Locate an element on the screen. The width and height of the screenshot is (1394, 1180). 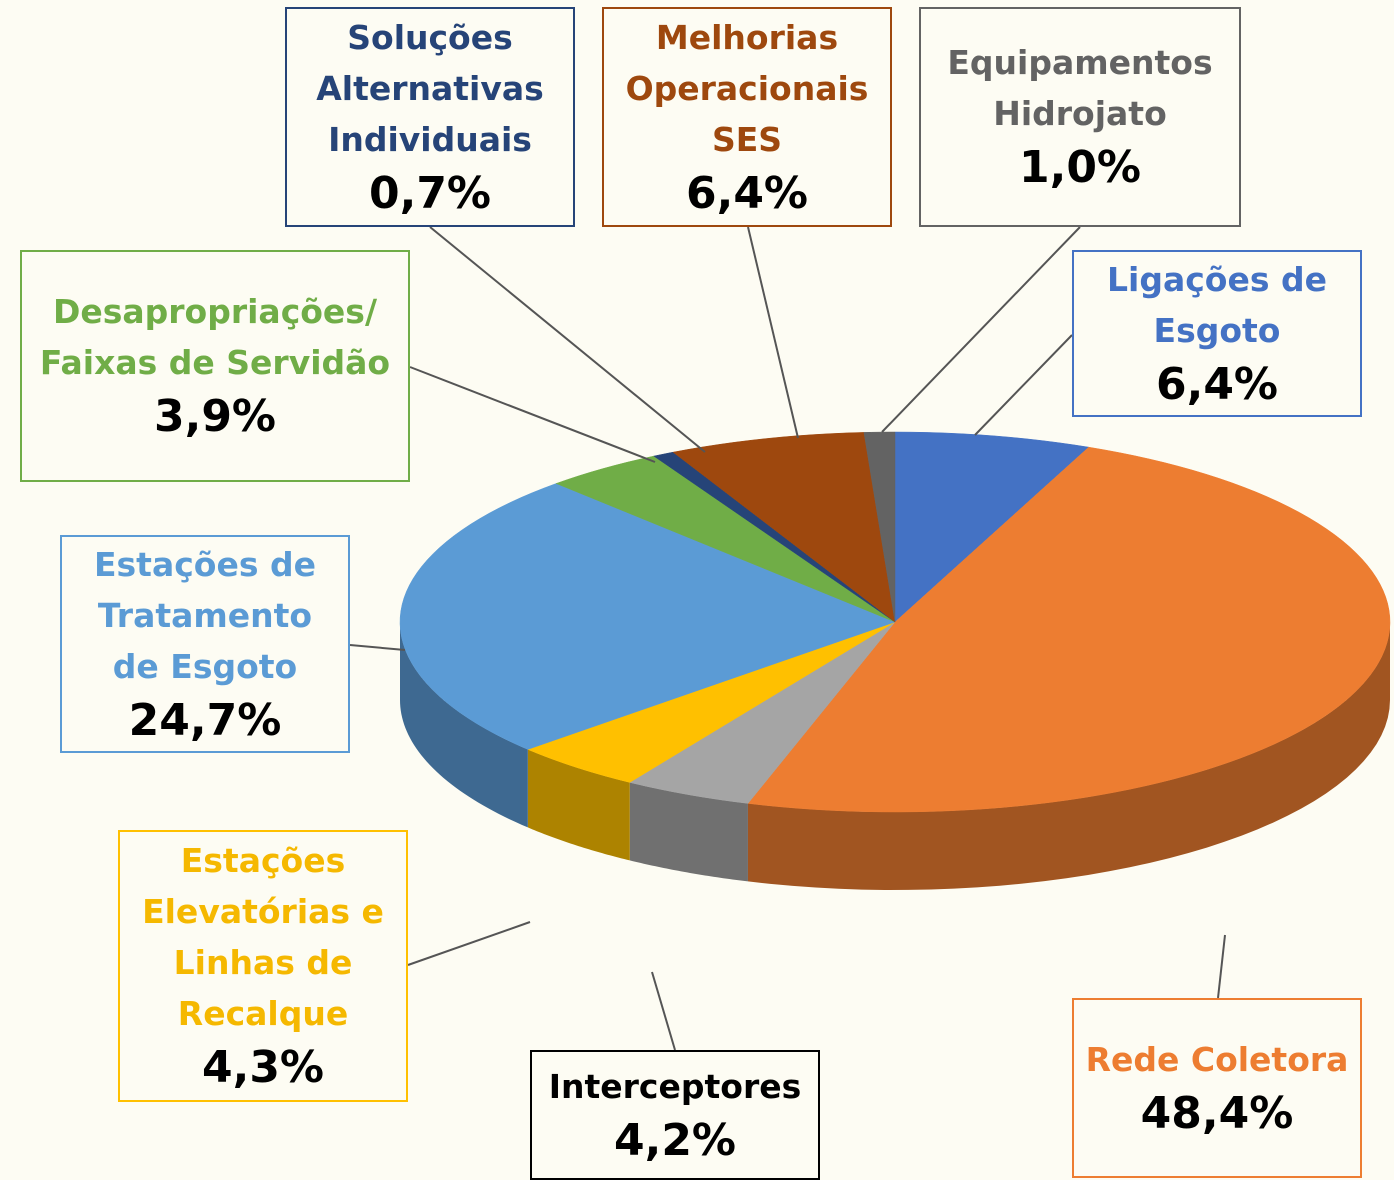
label-box: Ligações de Esgoto 6,4% is located at coordinates (1217, 333).